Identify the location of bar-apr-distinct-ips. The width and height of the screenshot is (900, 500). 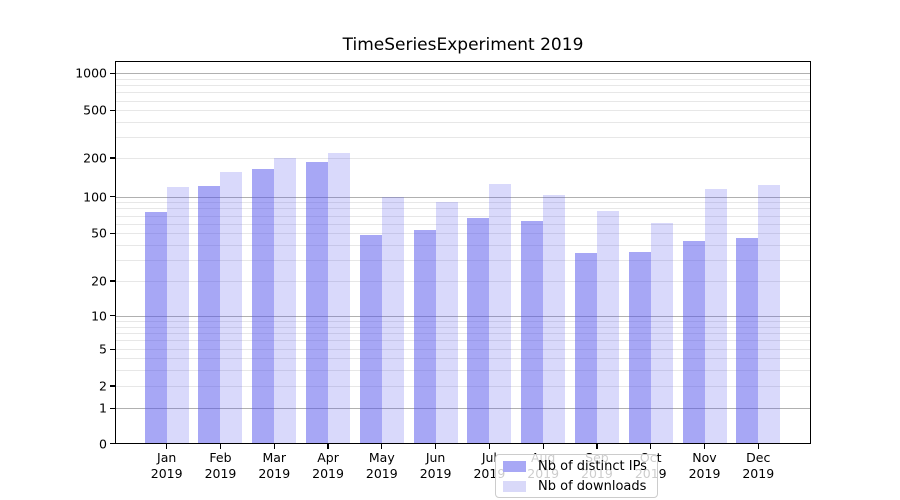
(317, 302).